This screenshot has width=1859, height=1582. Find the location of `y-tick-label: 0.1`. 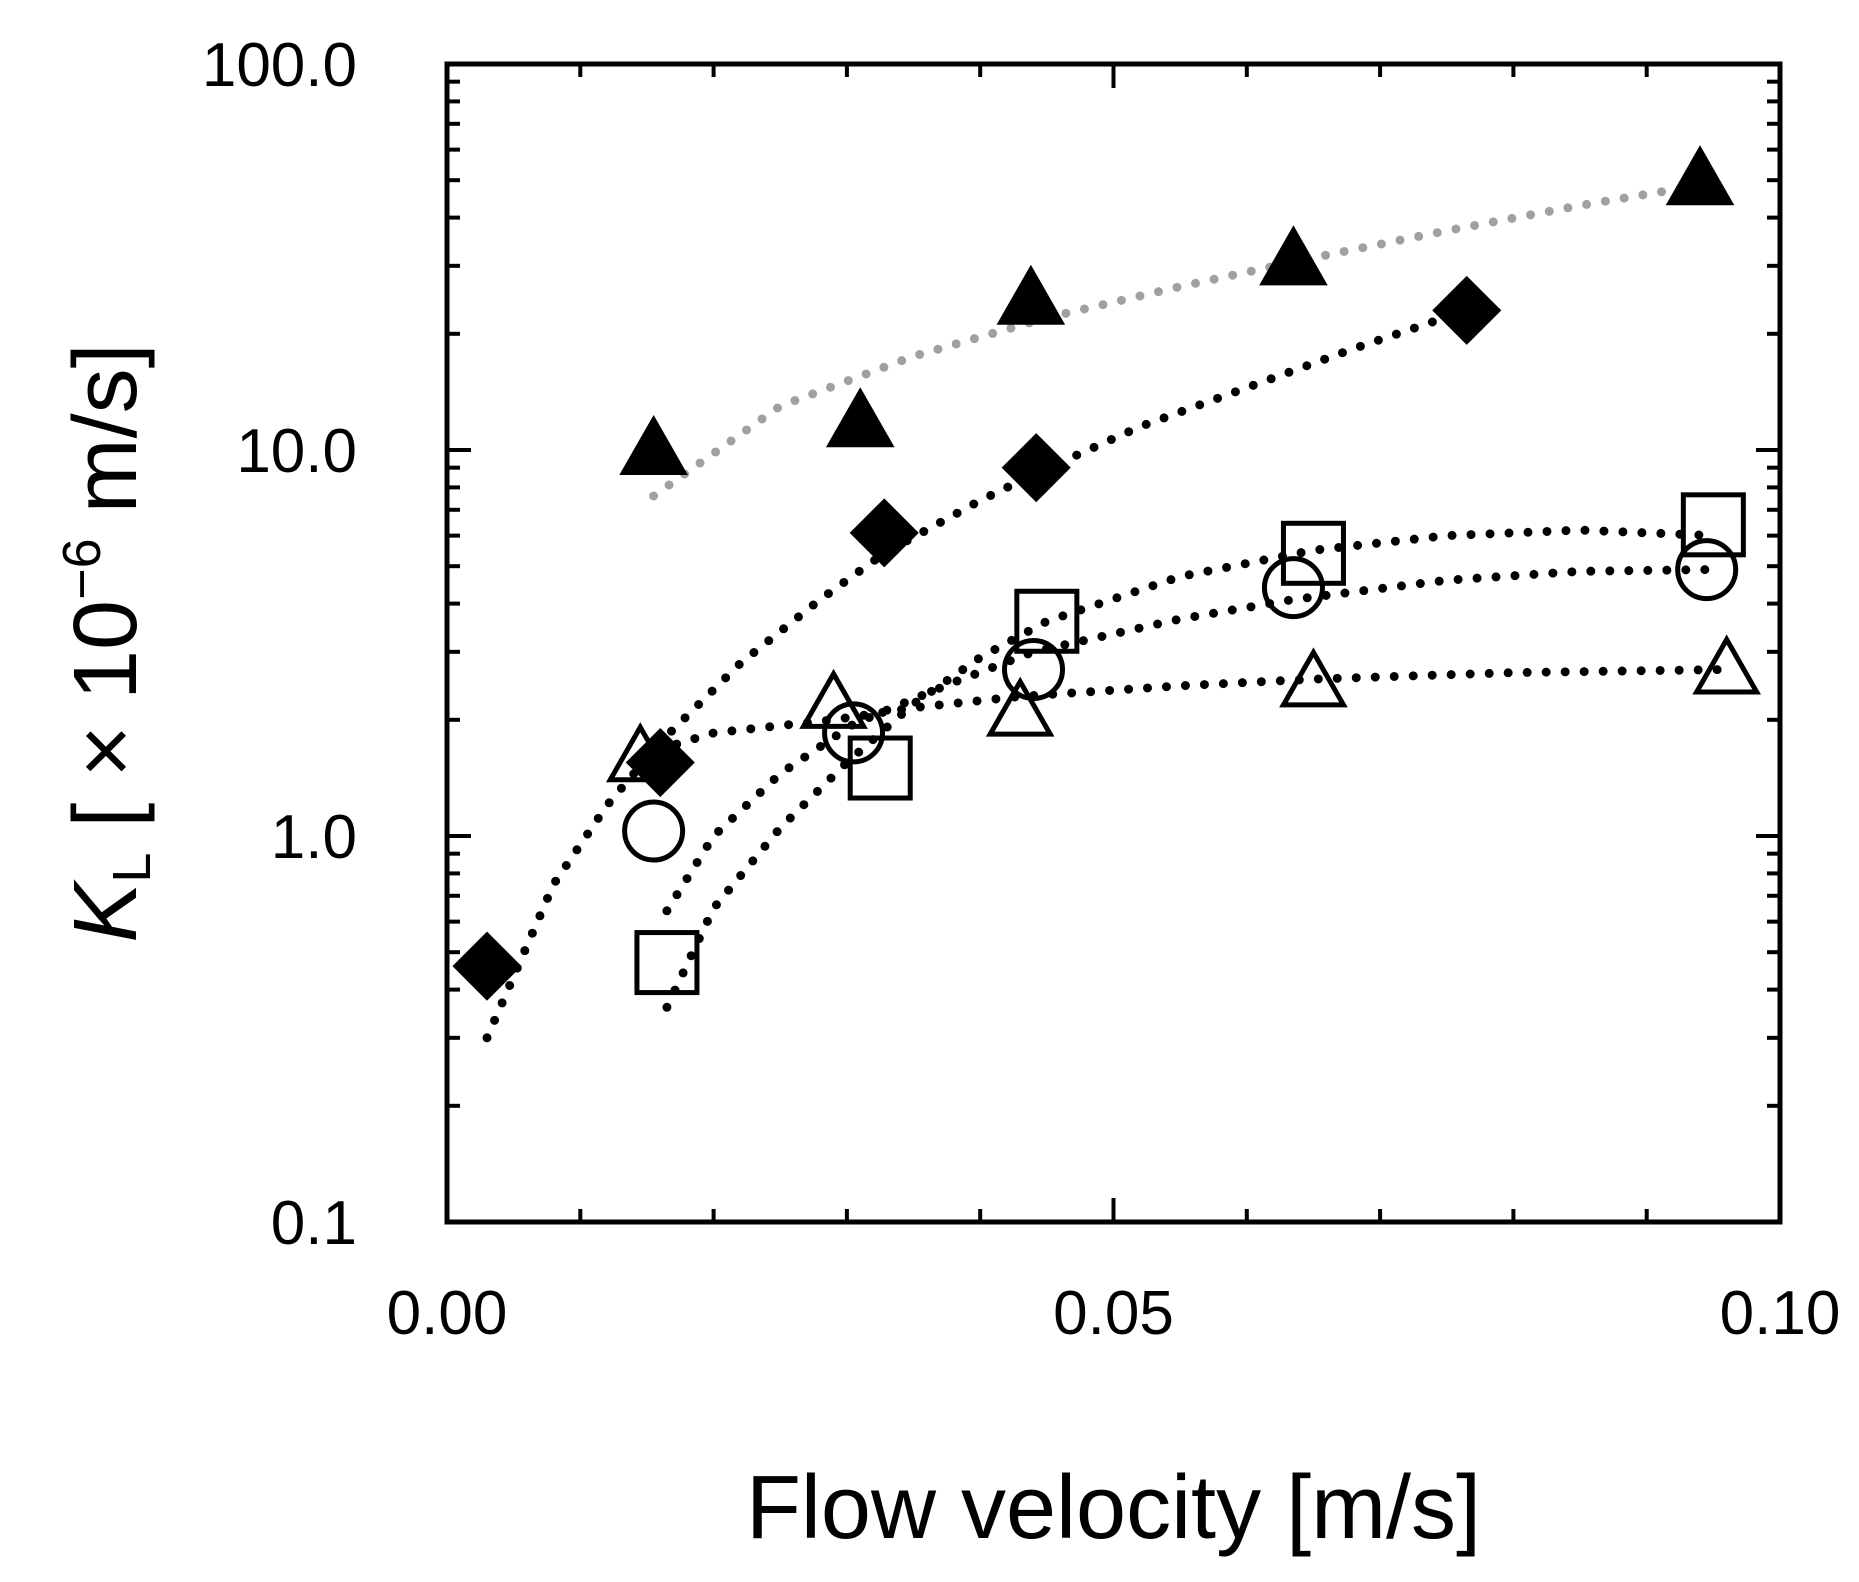

y-tick-label: 0.1 is located at coordinates (314, 1223).